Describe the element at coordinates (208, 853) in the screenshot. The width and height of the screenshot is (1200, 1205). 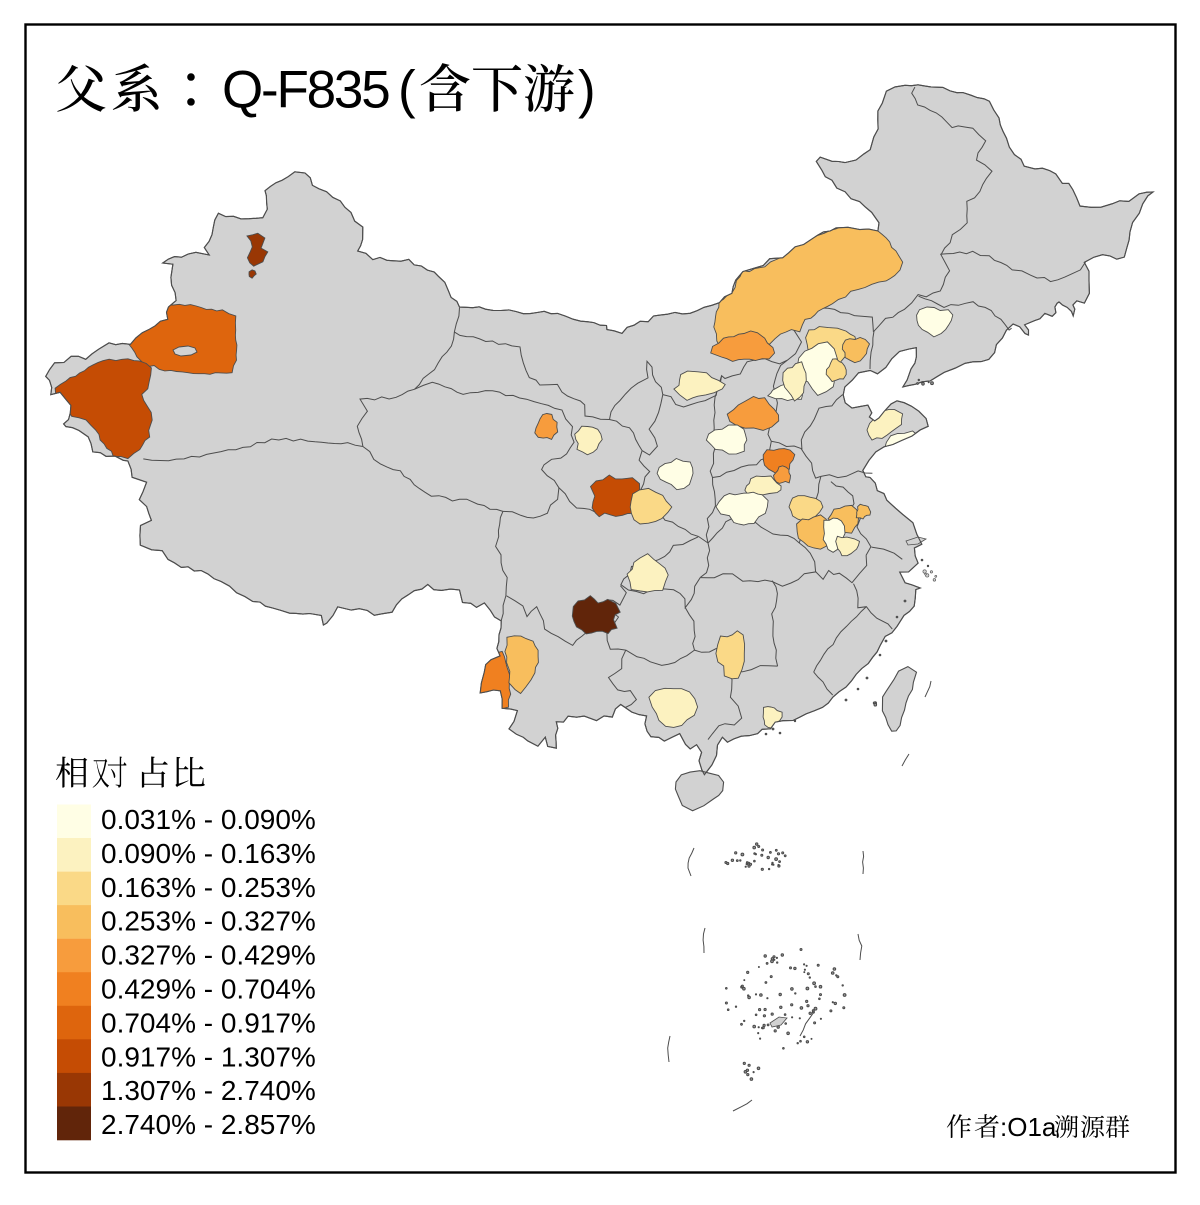
I see `svg-text: 0.090% - 0.163%` at that location.